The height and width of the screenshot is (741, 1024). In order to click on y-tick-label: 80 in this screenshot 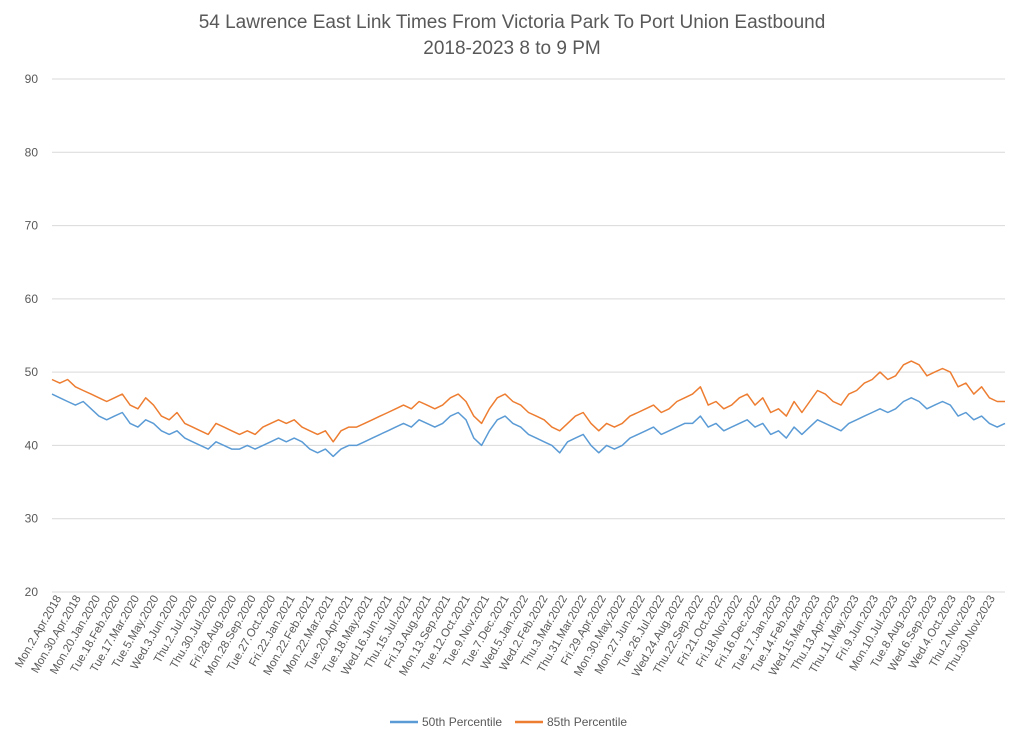, I will do `click(32, 152)`.